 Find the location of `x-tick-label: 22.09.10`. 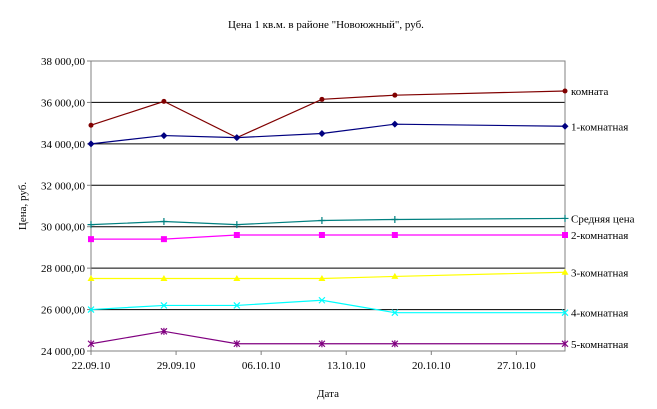

x-tick-label: 22.09.10 is located at coordinates (91, 366).